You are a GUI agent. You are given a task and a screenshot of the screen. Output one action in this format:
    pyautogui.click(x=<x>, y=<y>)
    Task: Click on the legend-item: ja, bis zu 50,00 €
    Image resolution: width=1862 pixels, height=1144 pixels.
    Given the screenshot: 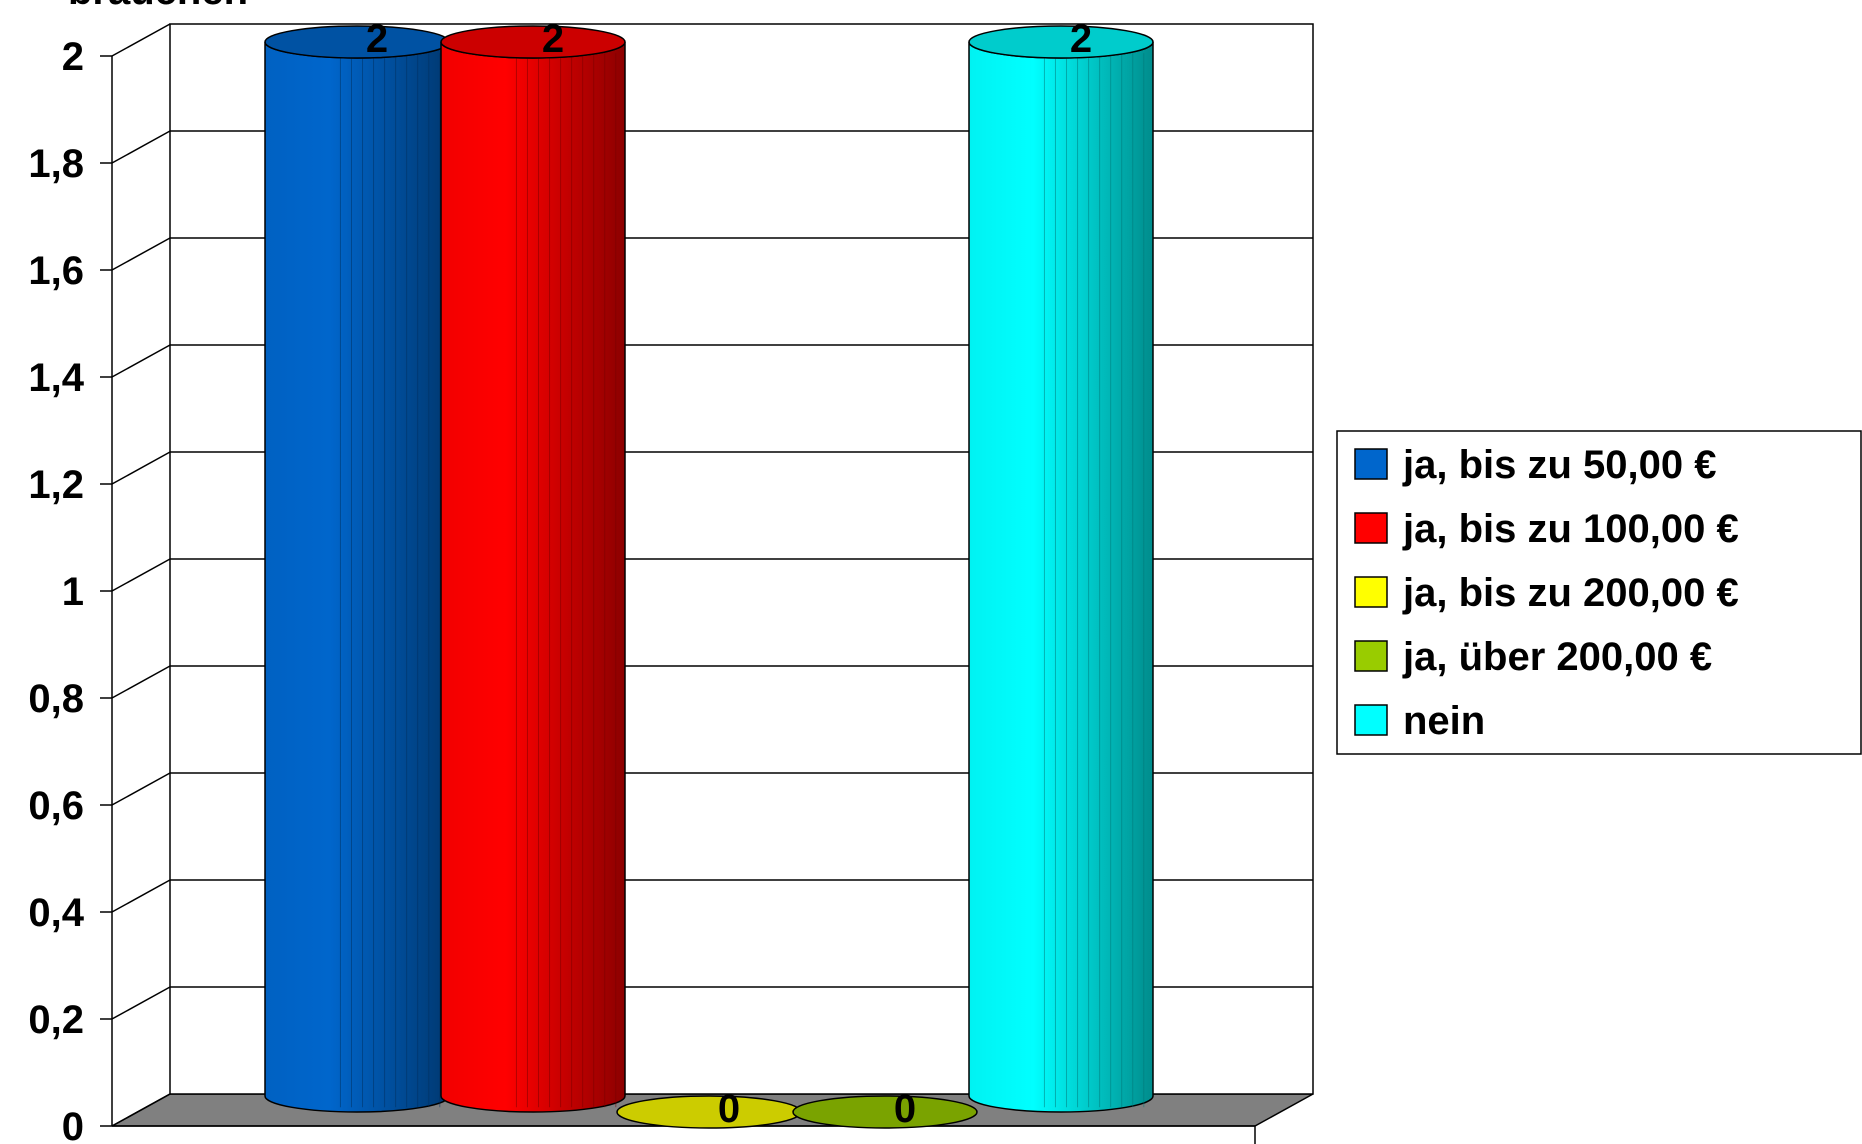 What is the action you would take?
    pyautogui.click(x=1535, y=465)
    